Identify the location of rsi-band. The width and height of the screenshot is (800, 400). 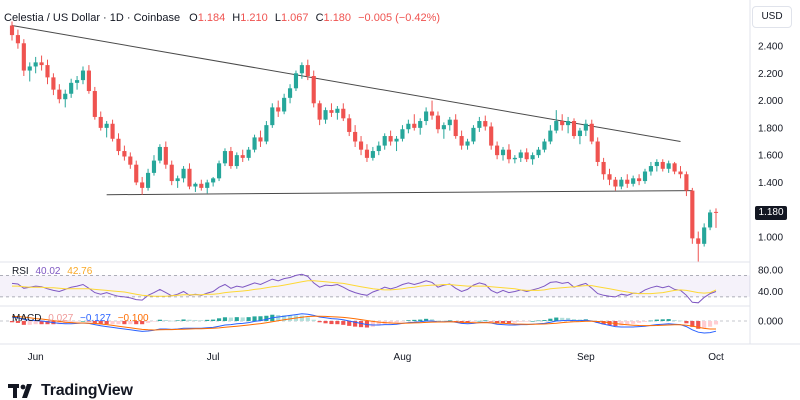
(375, 286).